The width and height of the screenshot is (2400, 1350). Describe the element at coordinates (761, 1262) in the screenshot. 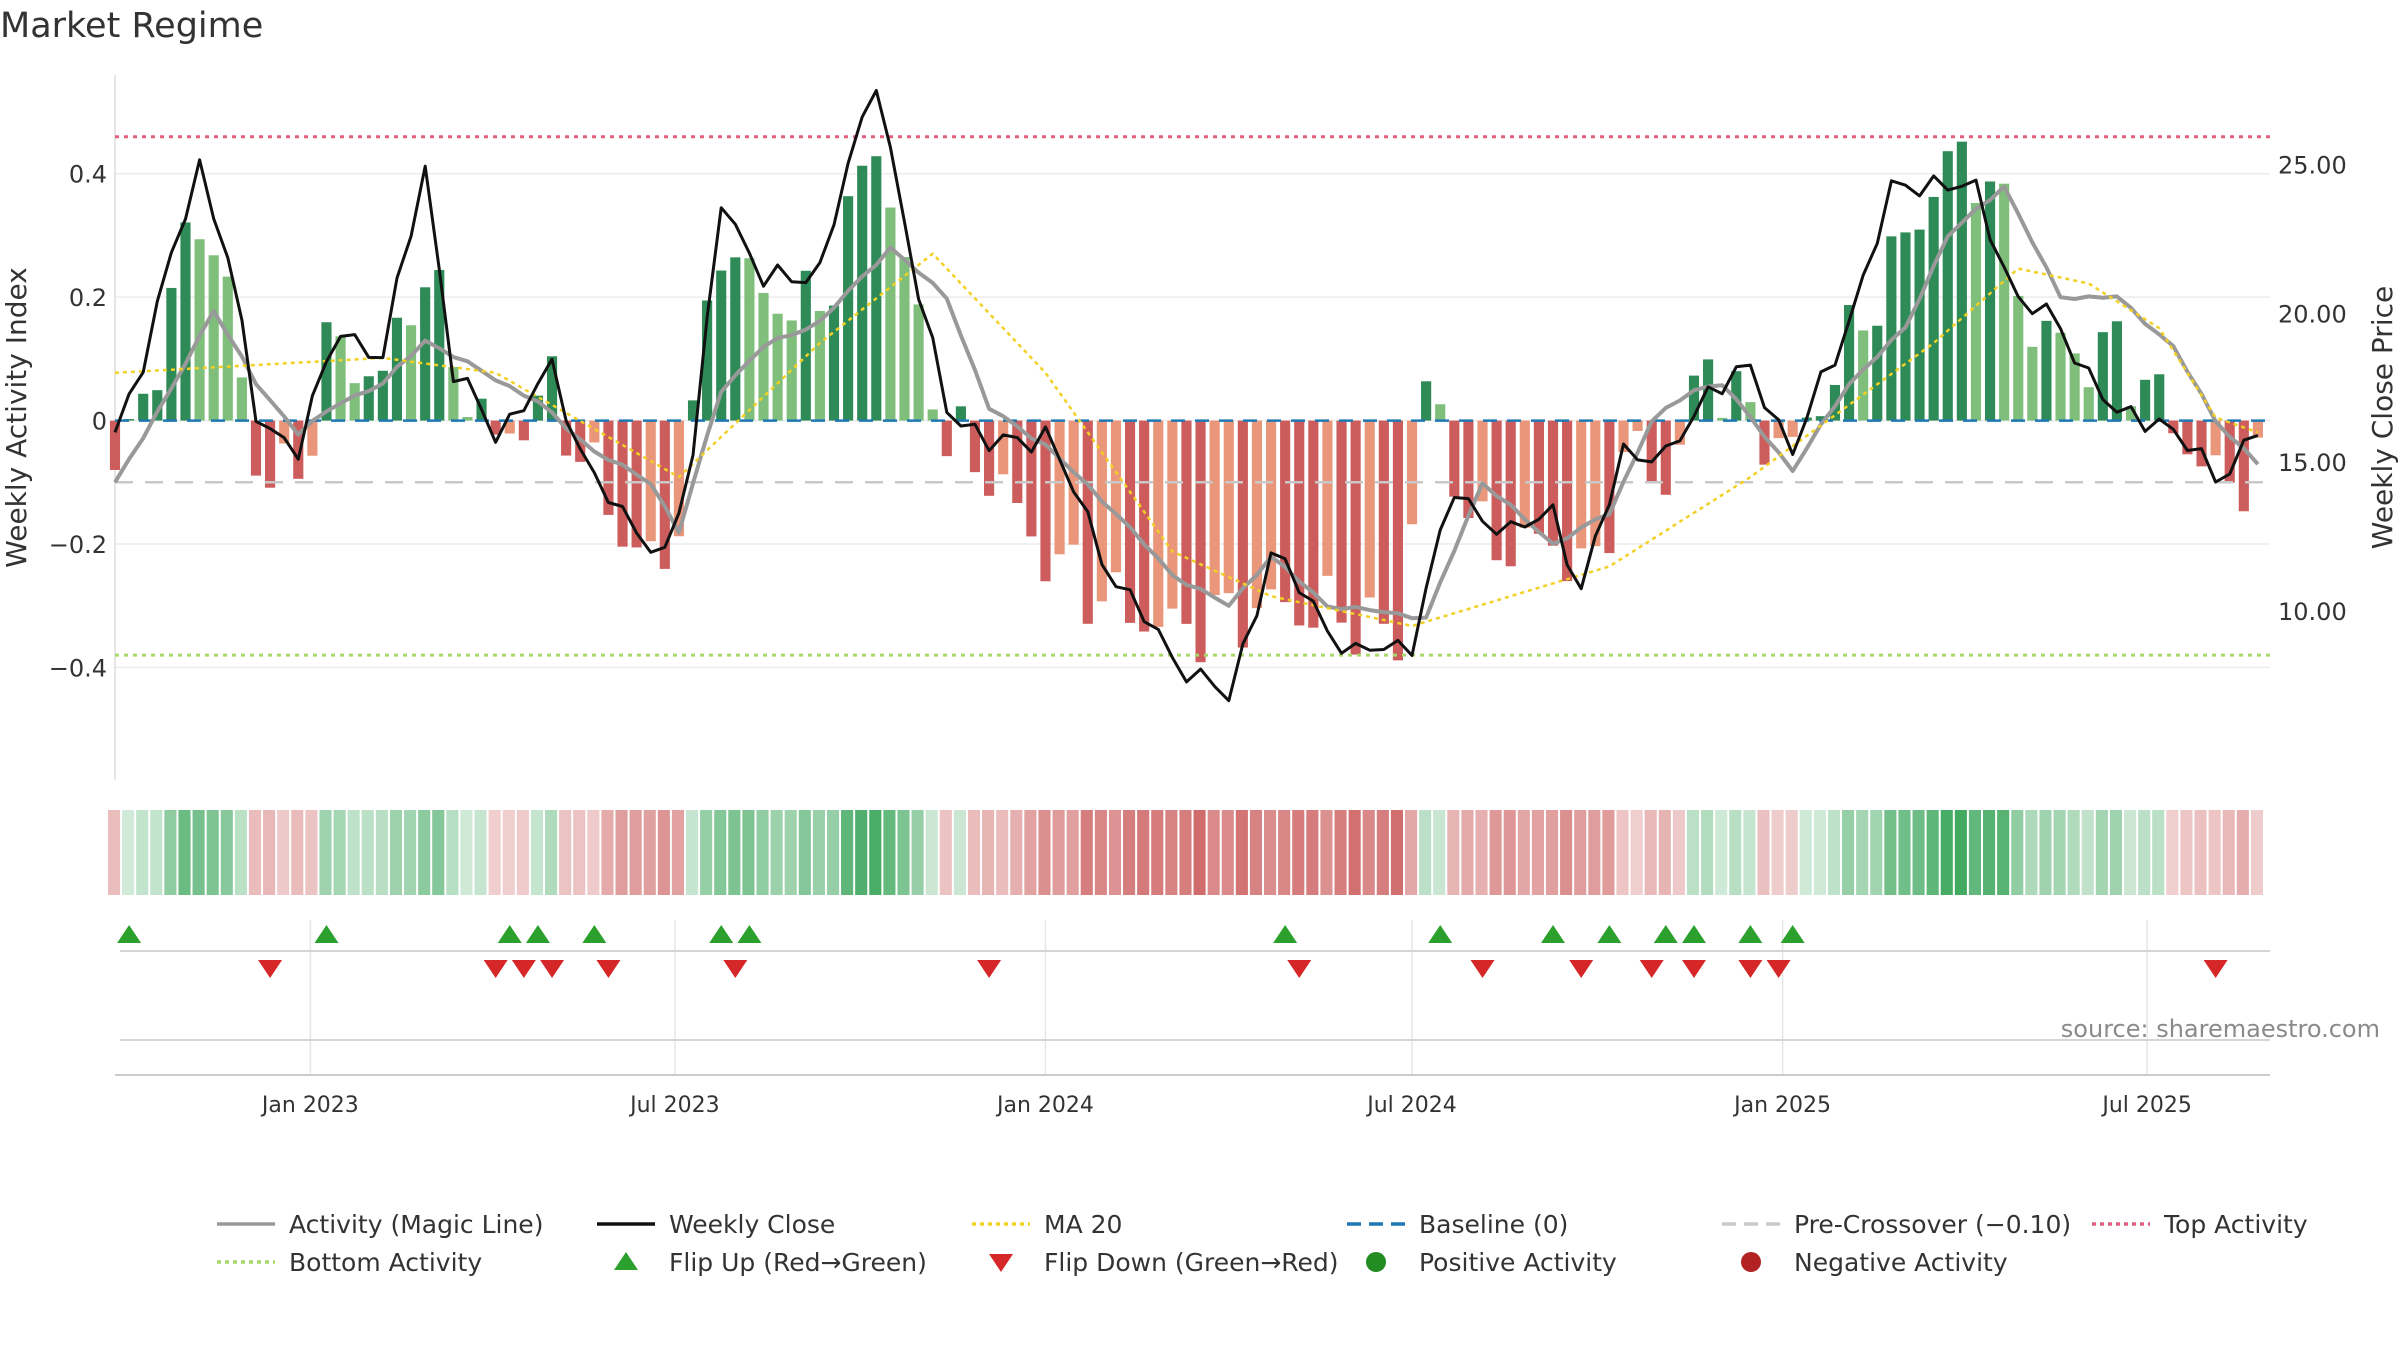

I see `legend-item-flipup: Flip Up (Red→Green)` at that location.